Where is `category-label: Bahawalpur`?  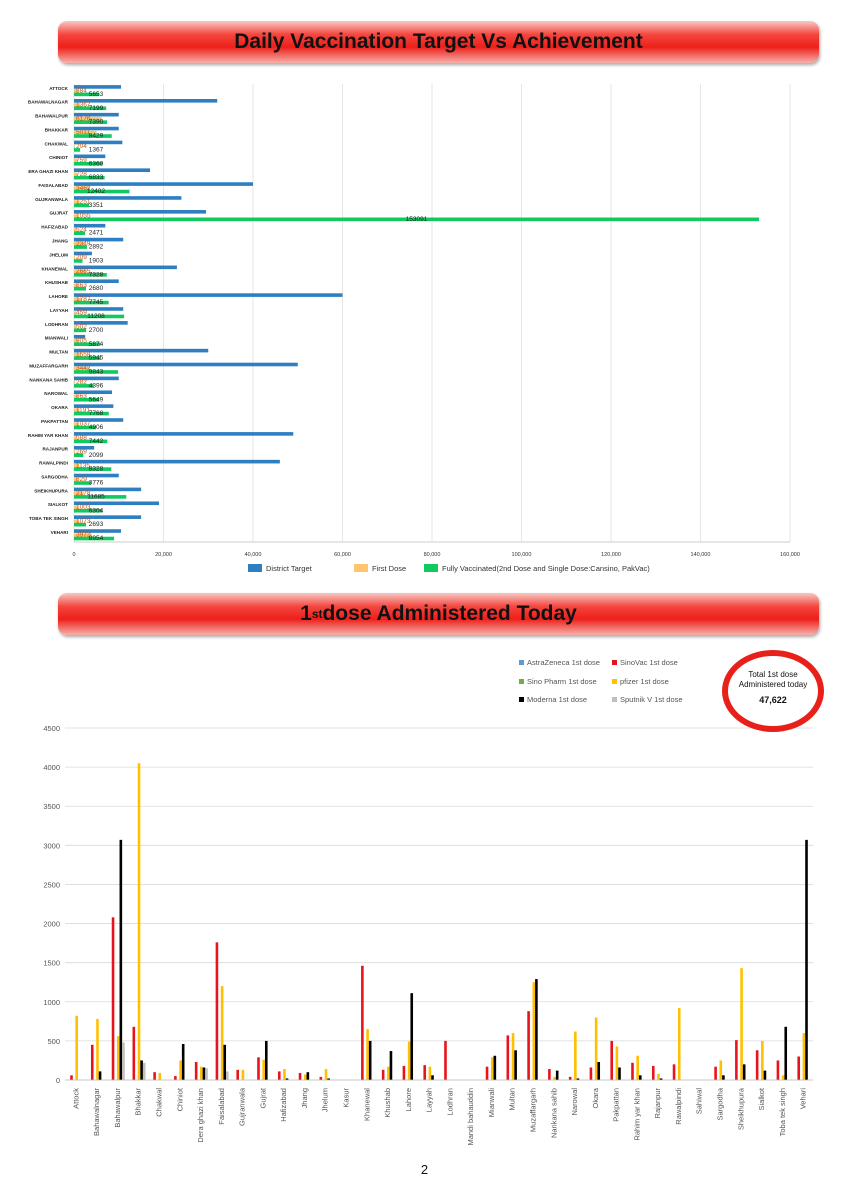
category-label: Bahawalpur is located at coordinates (117, 1107).